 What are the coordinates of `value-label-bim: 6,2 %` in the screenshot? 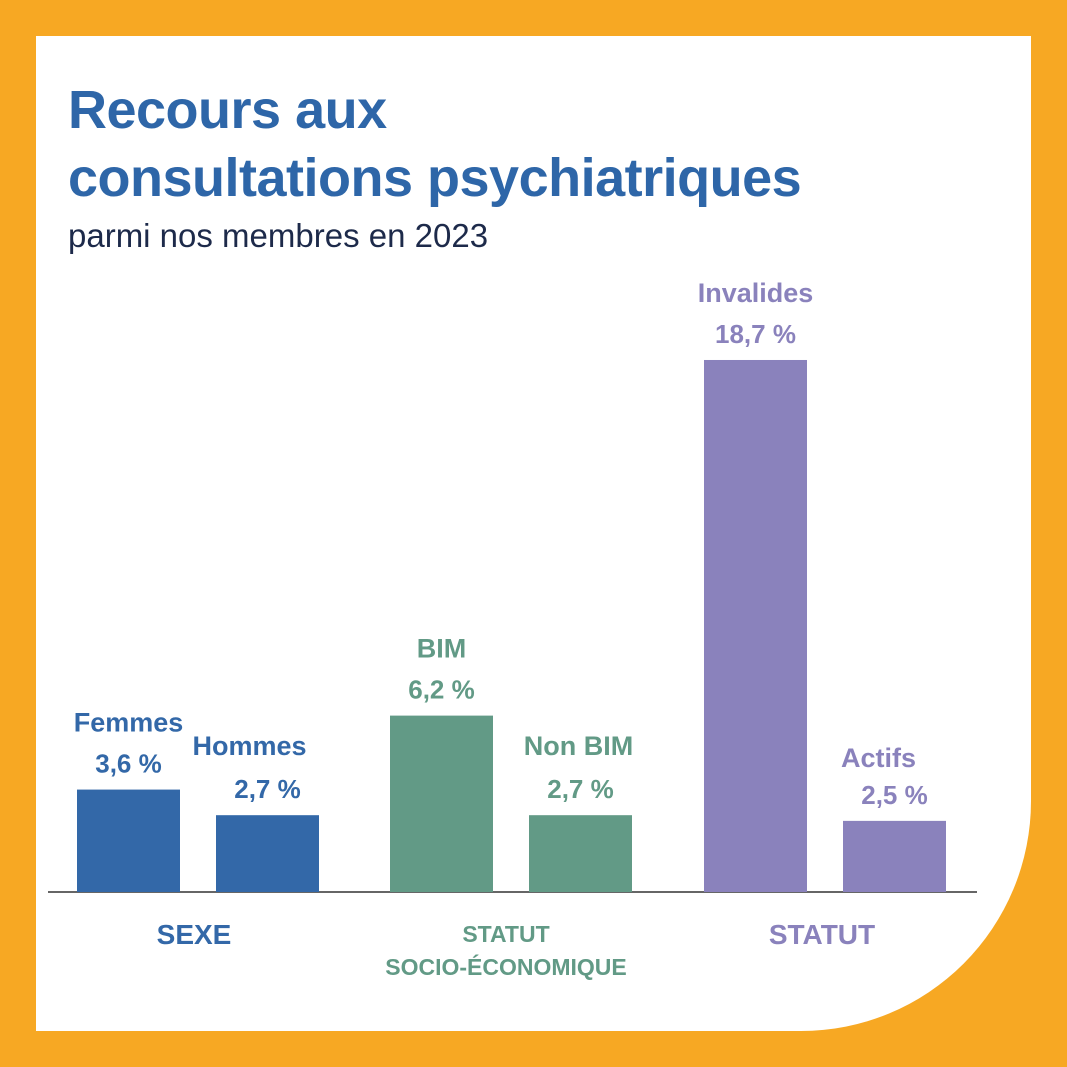 It's located at (441, 690).